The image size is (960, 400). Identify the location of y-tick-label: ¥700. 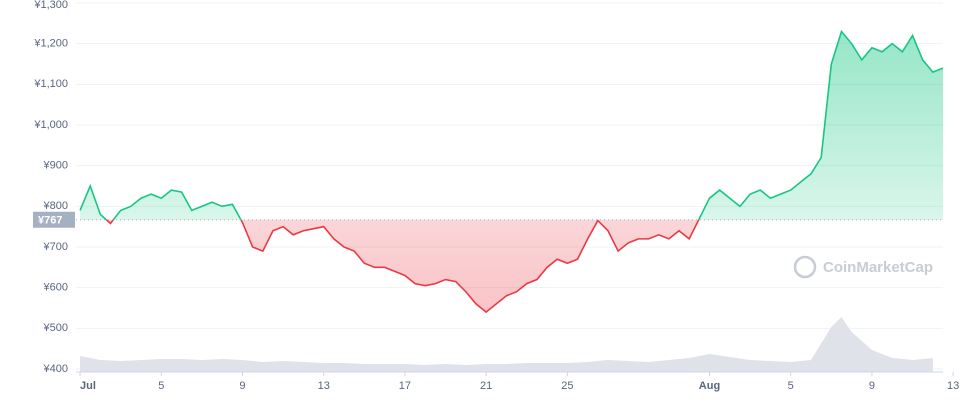
(55, 247).